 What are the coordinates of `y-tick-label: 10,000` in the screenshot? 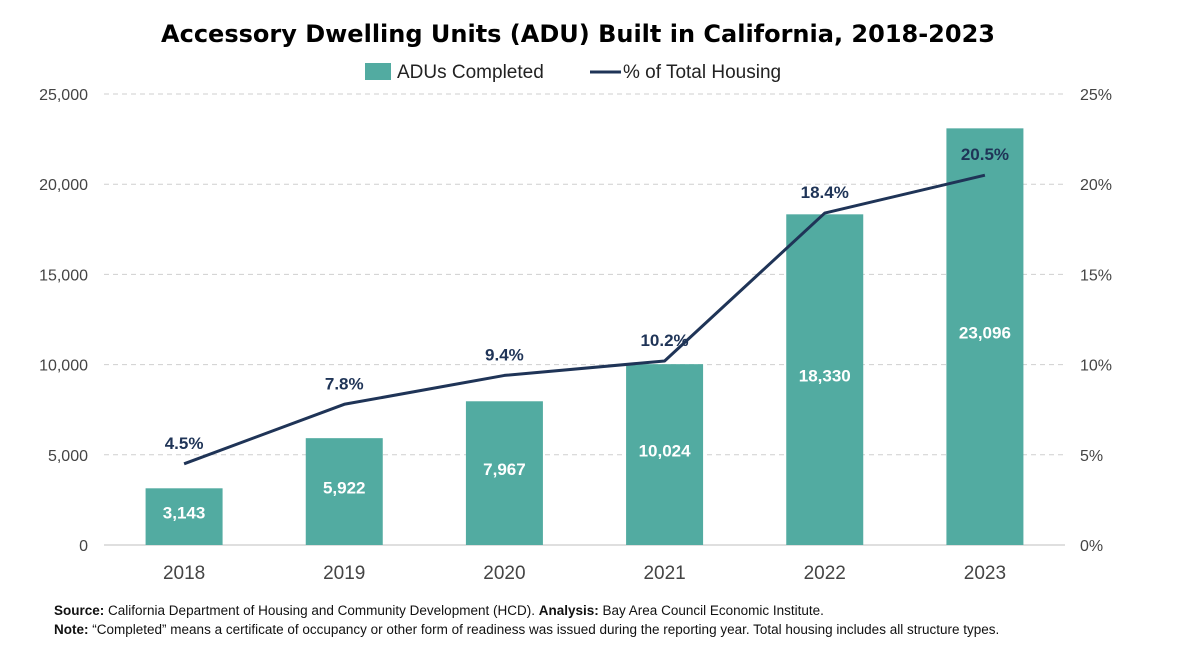 It's located at (63, 366).